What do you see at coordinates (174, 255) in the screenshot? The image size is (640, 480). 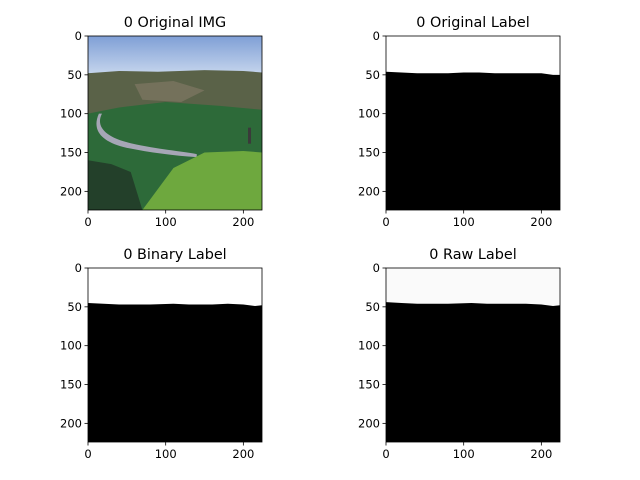 I see `subplot-title: 0 Binary Label` at bounding box center [174, 255].